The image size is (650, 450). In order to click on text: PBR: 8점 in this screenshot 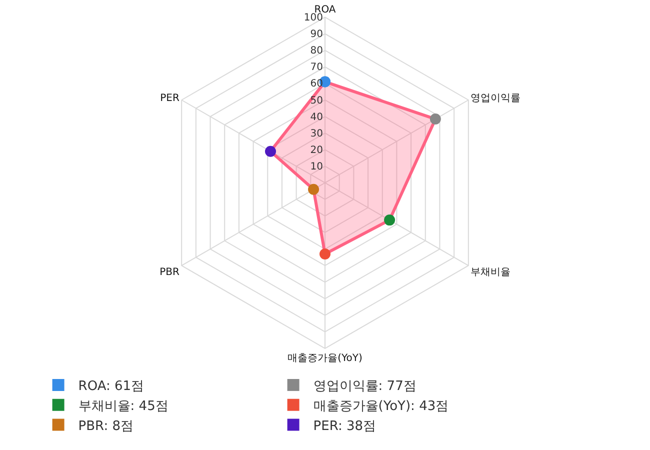, I will do `click(106, 426)`.